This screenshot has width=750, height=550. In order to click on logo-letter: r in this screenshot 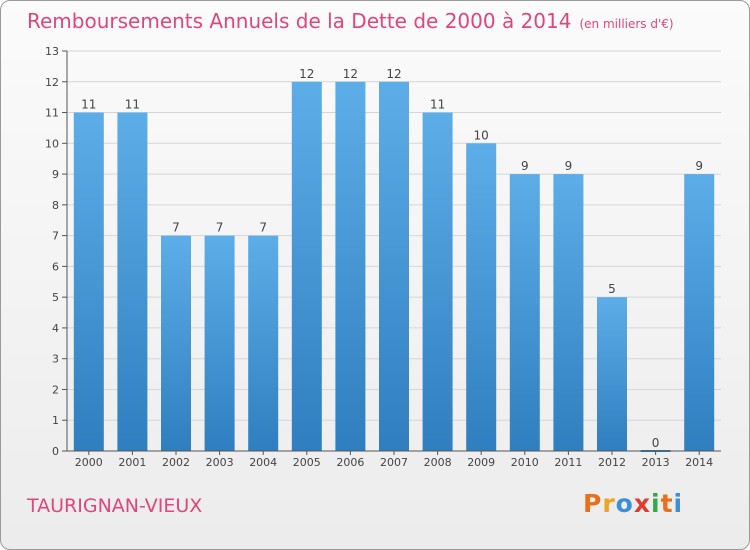, I will do `click(609, 503)`.